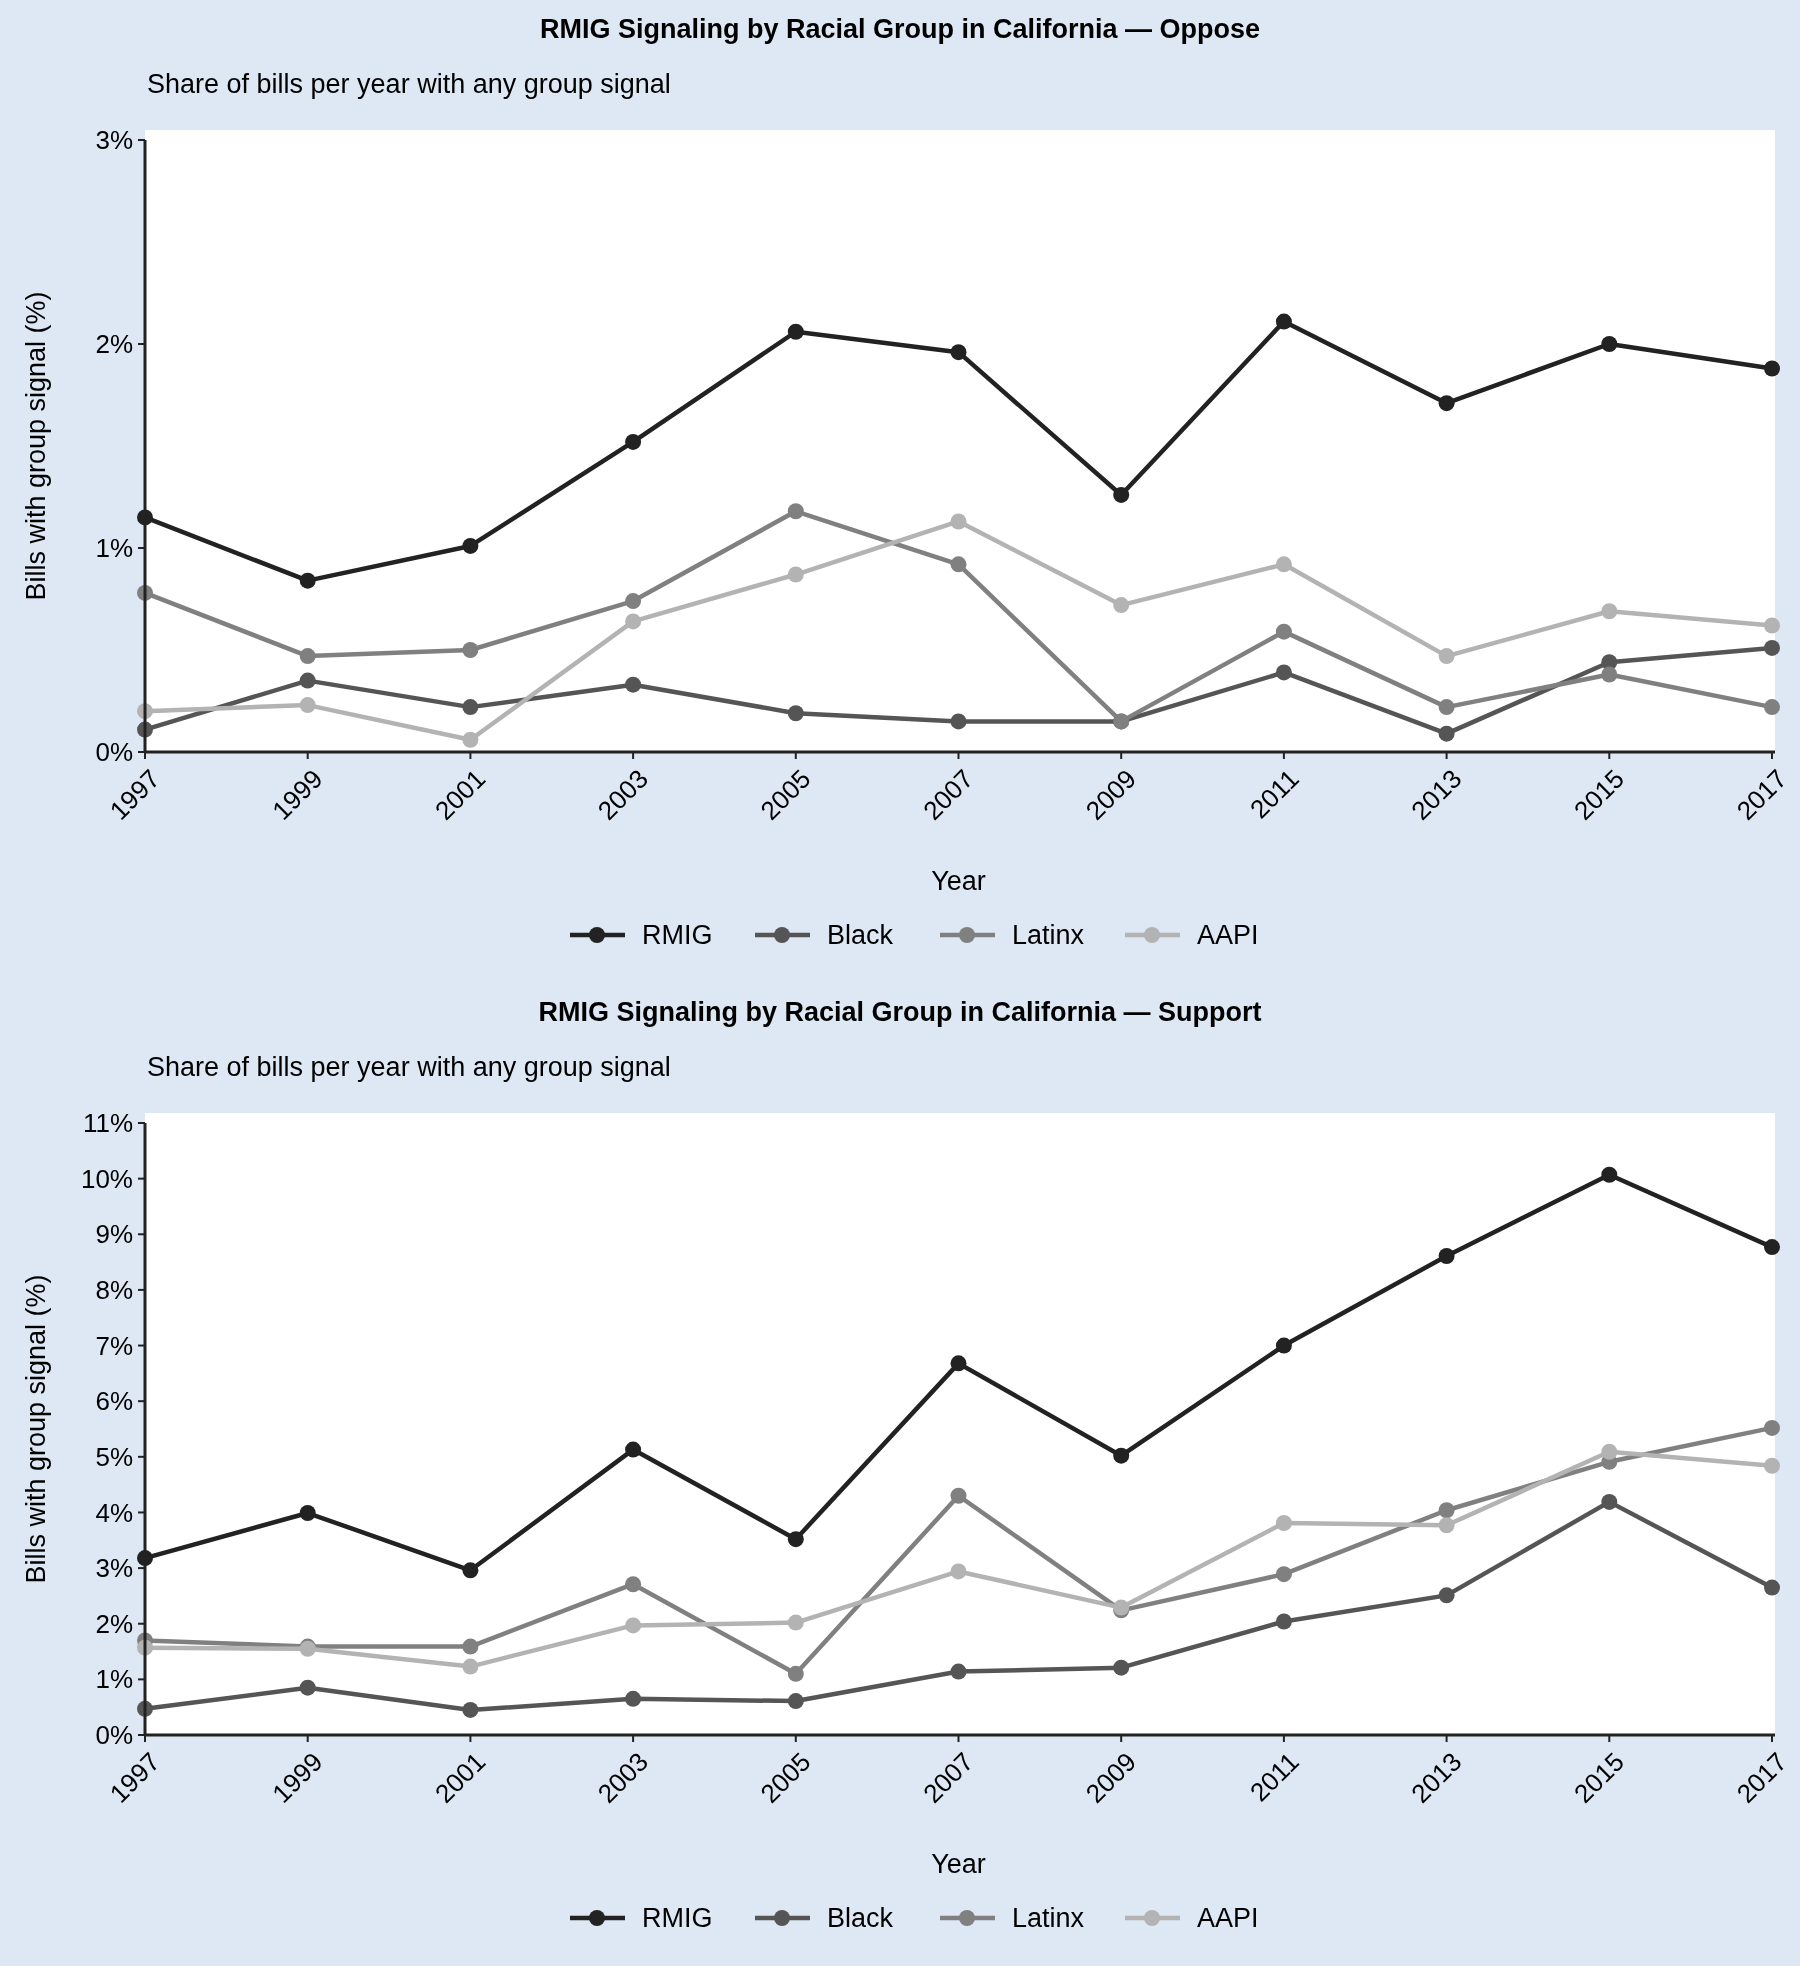 The height and width of the screenshot is (1967, 1800). Describe the element at coordinates (114, 1290) in the screenshot. I see `y-tick-label: 8%` at that location.